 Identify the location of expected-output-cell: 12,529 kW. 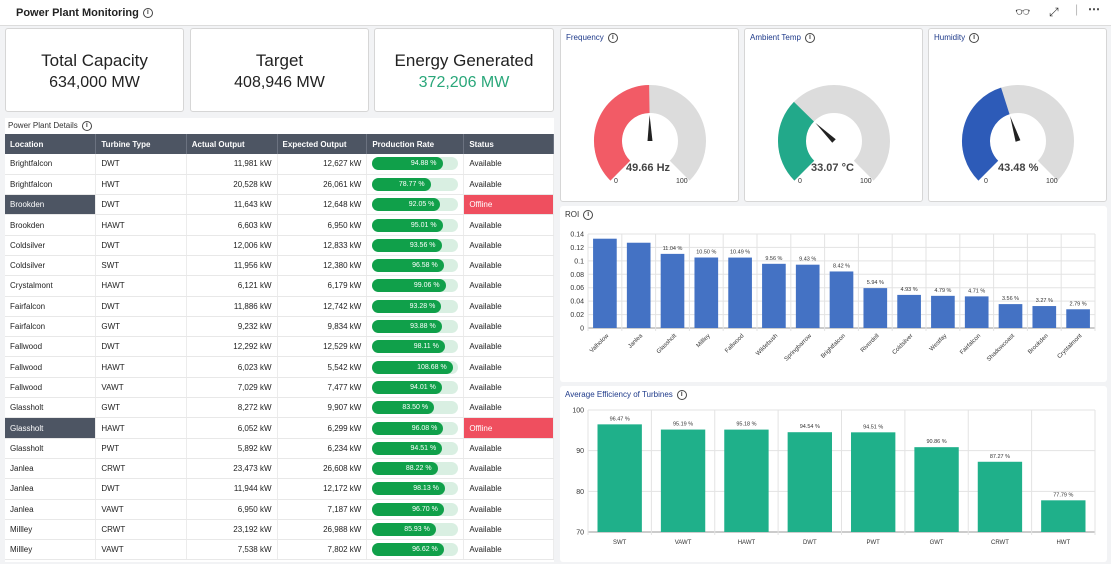
(322, 347).